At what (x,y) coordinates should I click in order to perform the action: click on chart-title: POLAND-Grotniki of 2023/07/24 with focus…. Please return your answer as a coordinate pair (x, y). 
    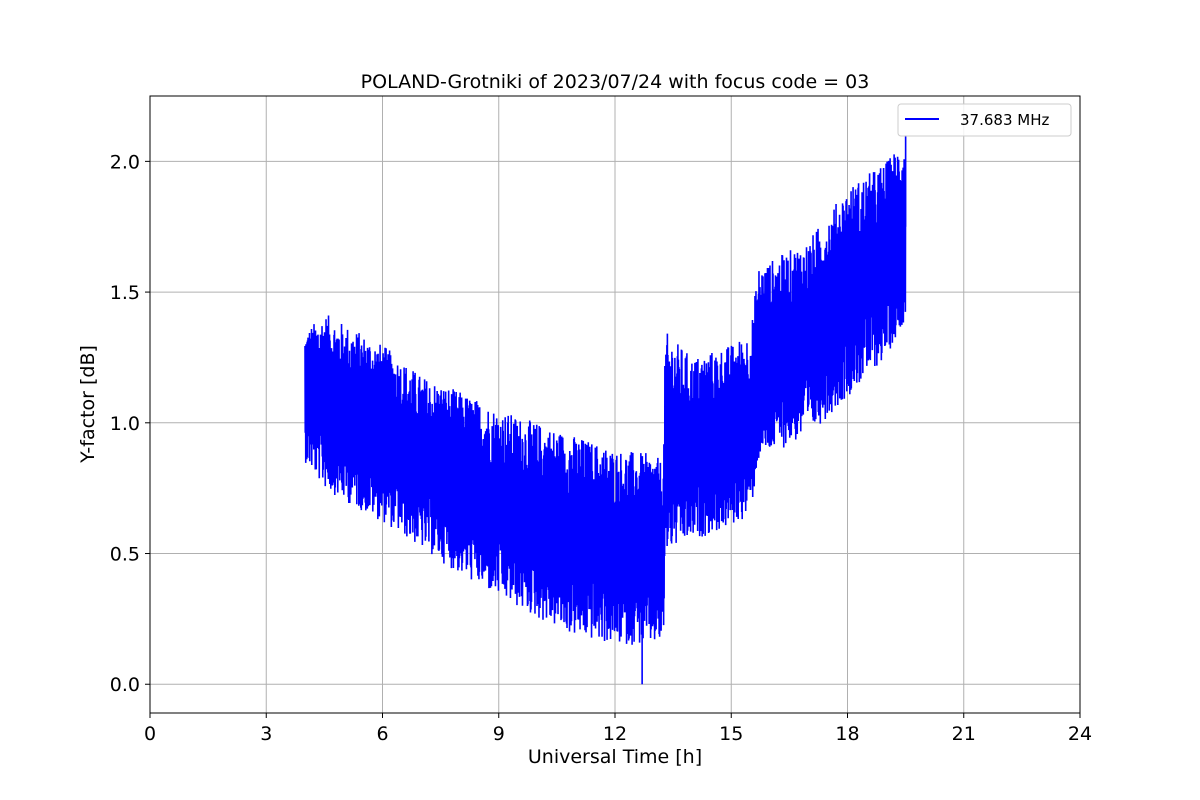
    Looking at the image, I should click on (615, 82).